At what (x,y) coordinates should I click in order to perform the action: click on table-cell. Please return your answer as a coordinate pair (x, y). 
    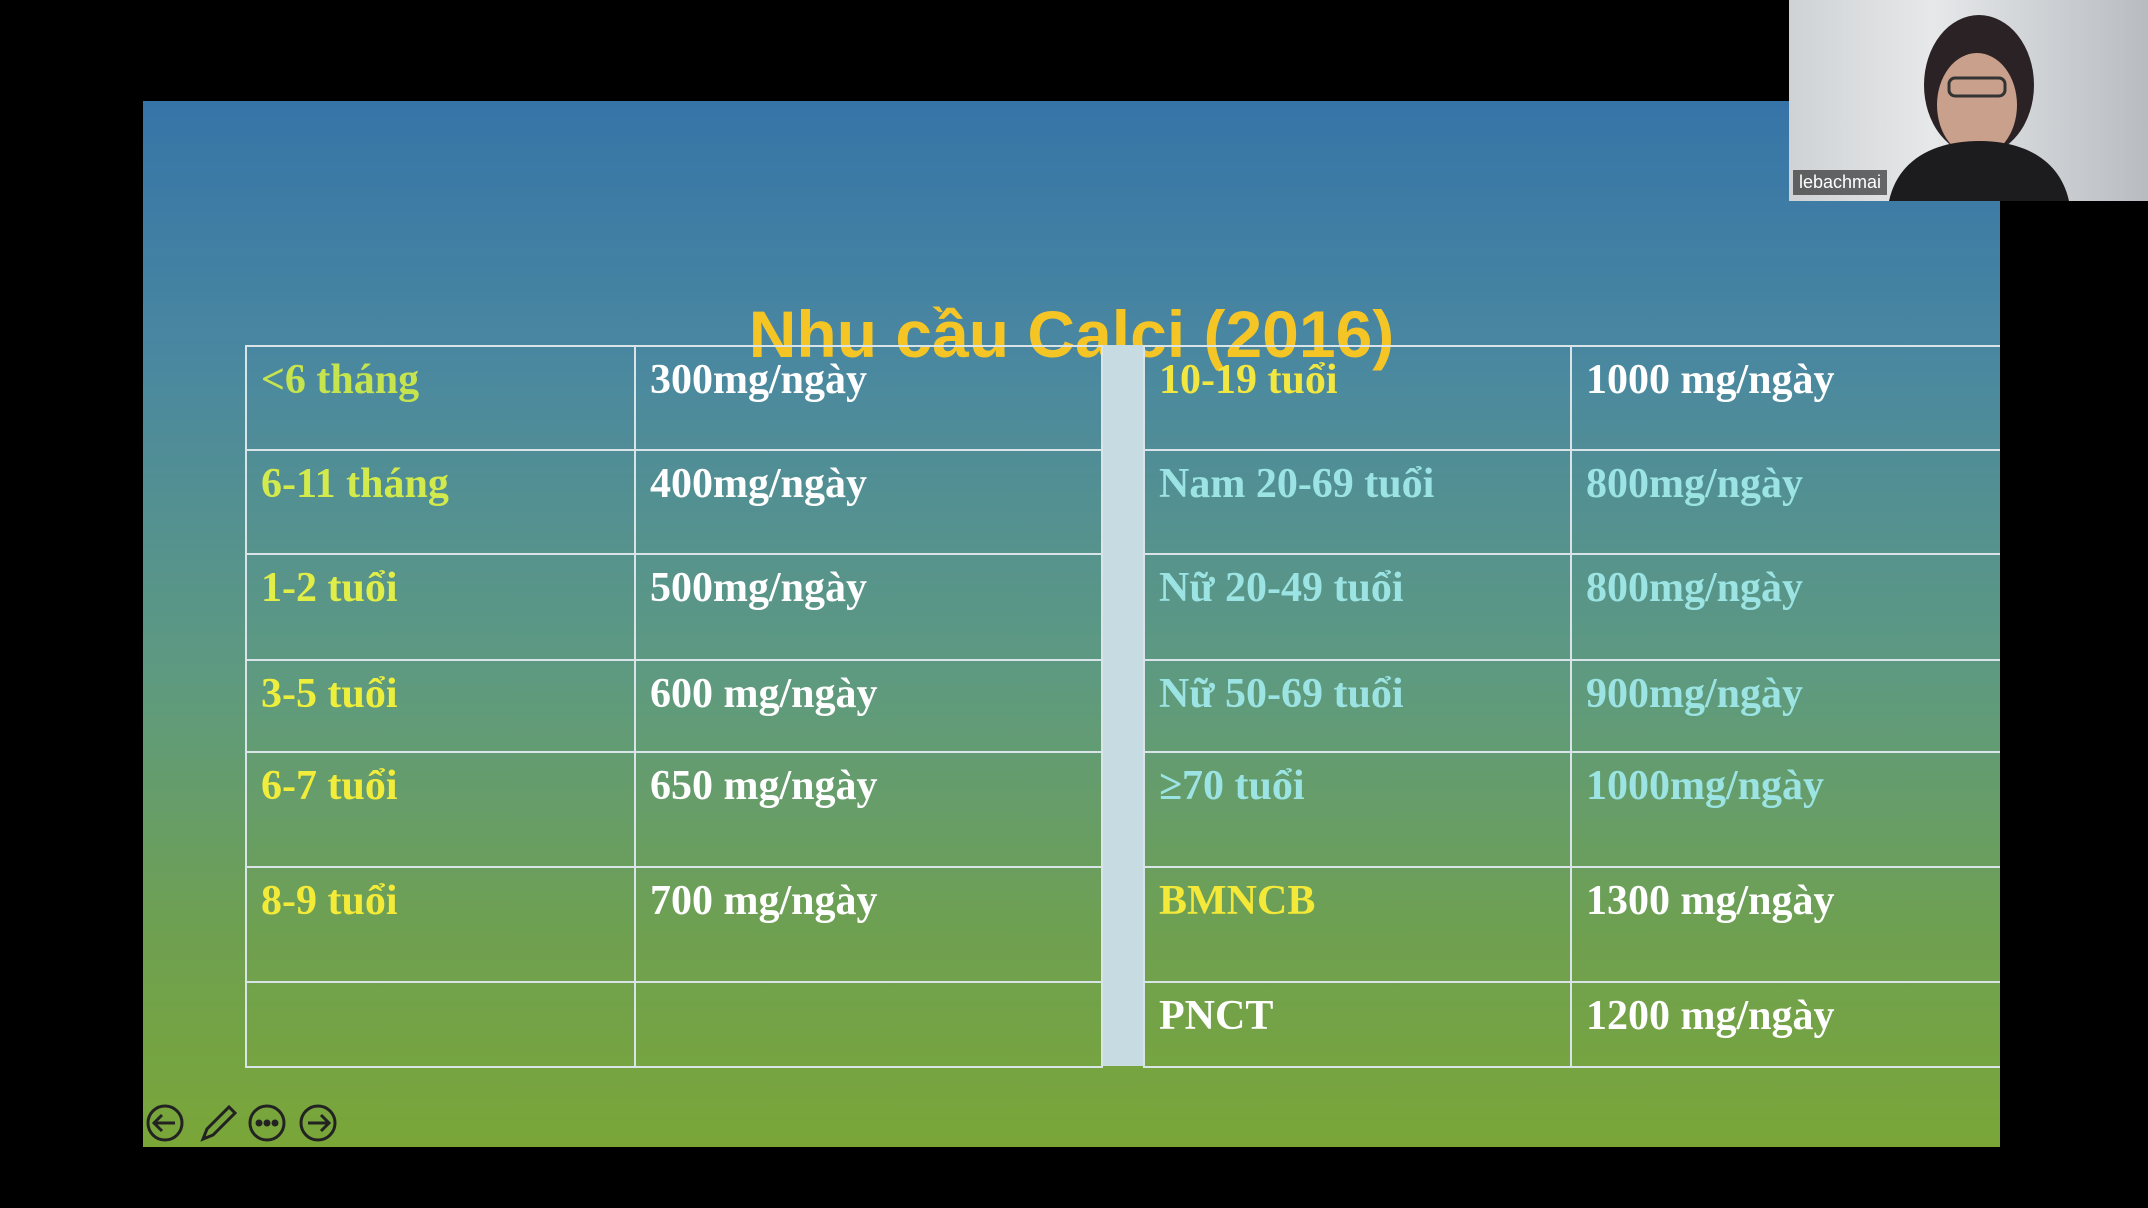
    Looking at the image, I should click on (868, 1024).